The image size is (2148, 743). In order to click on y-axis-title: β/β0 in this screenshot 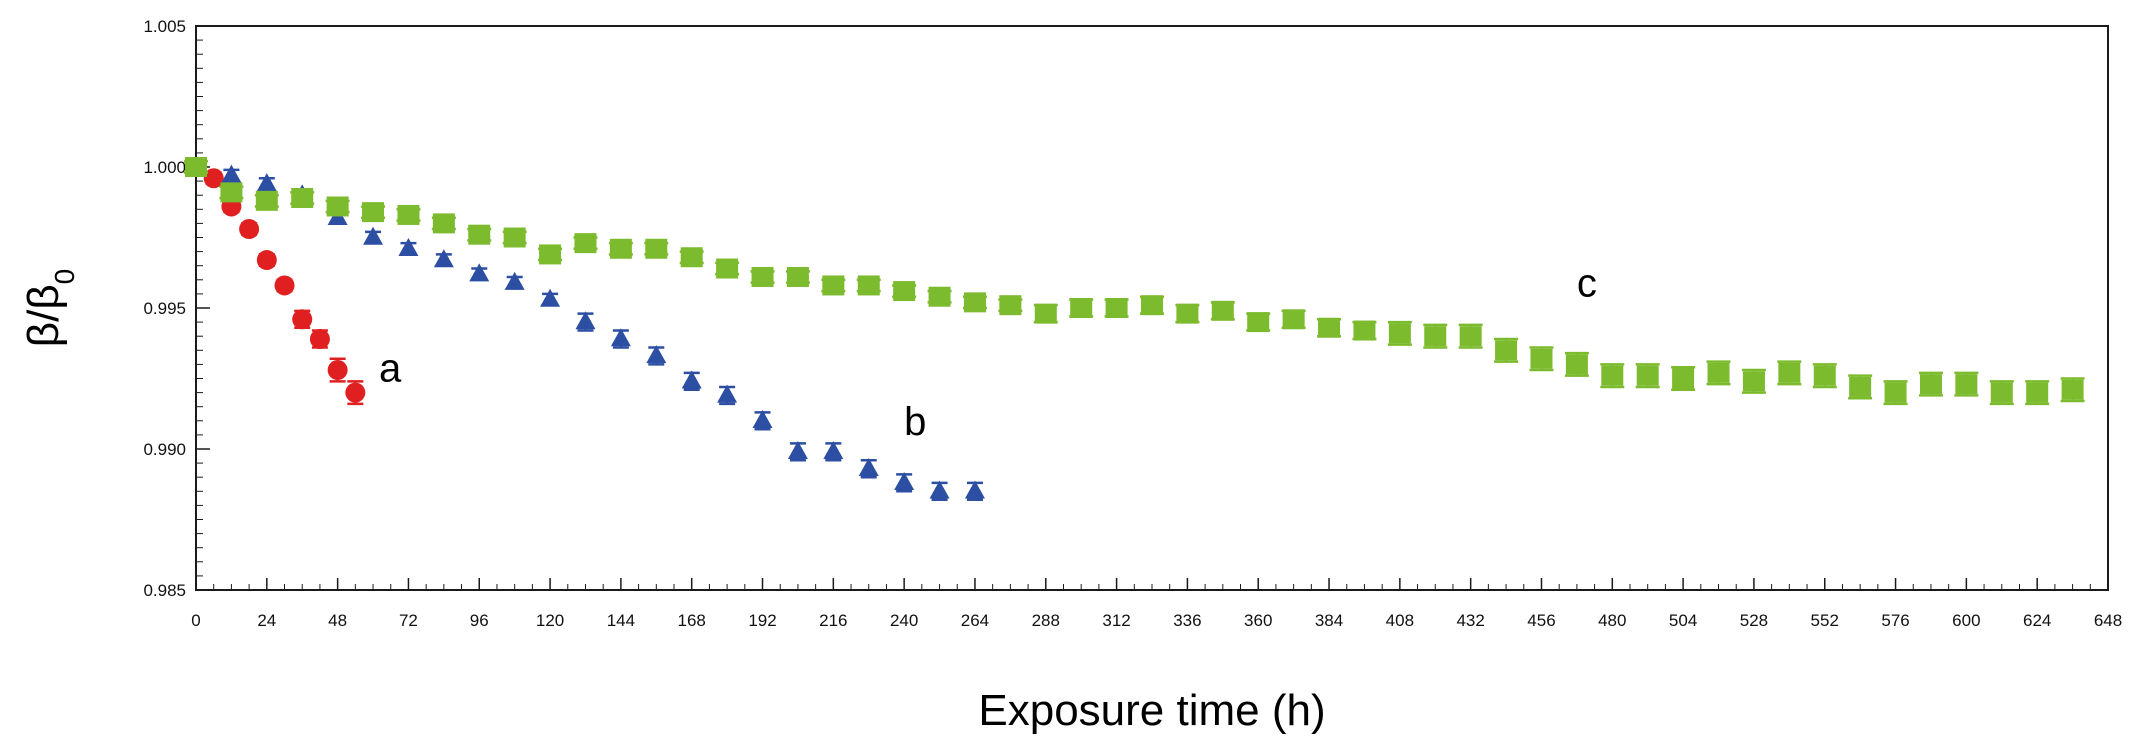, I will do `click(49, 308)`.